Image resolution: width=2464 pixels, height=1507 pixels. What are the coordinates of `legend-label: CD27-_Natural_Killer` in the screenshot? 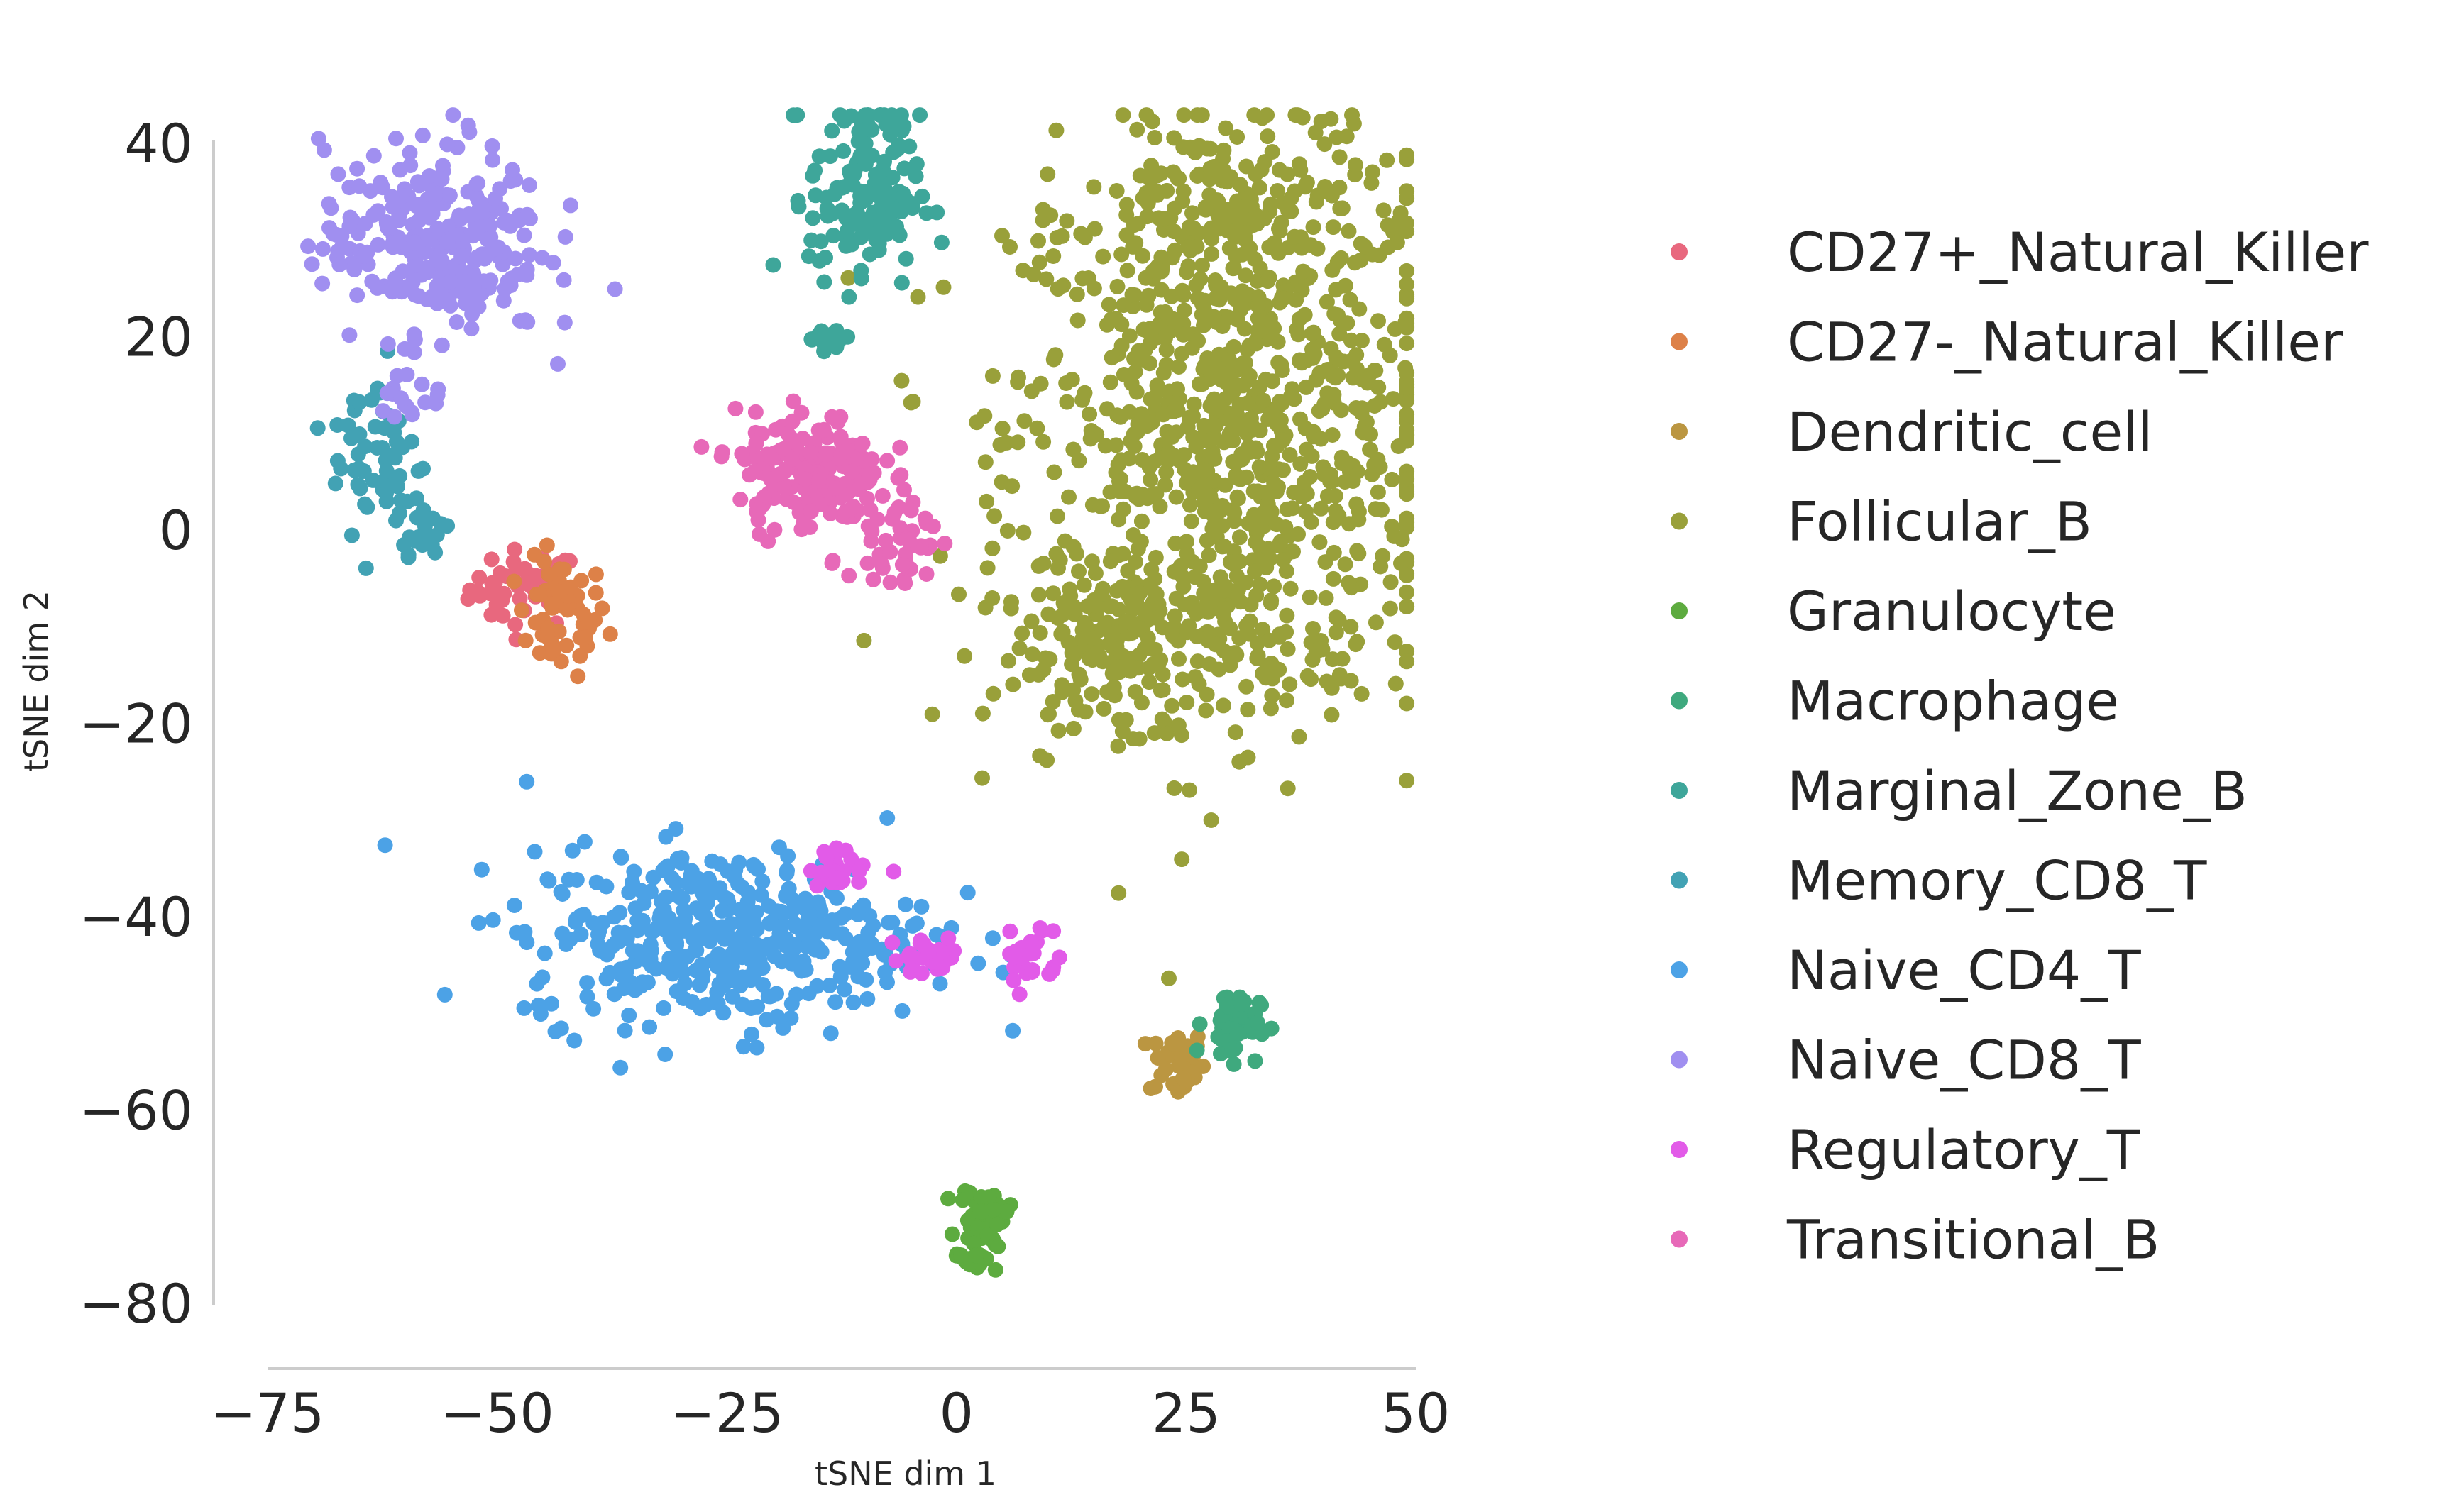 It's located at (2065, 342).